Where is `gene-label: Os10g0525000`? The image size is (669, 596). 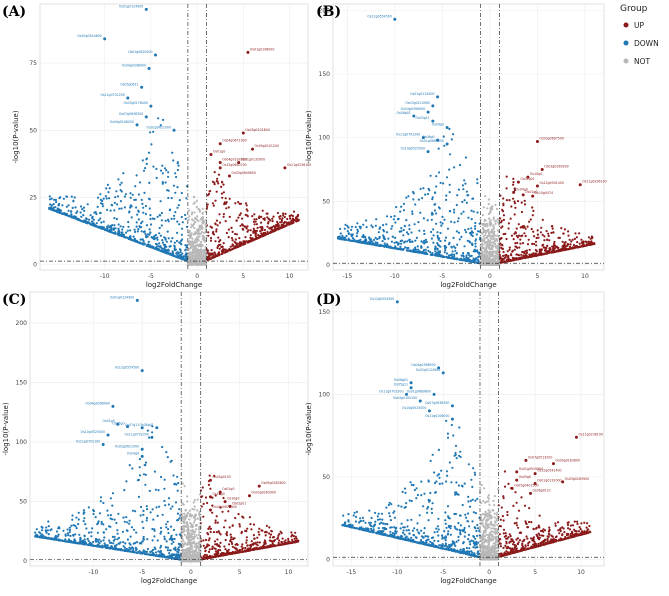
gene-label: Os10g0525000 is located at coordinates (413, 149).